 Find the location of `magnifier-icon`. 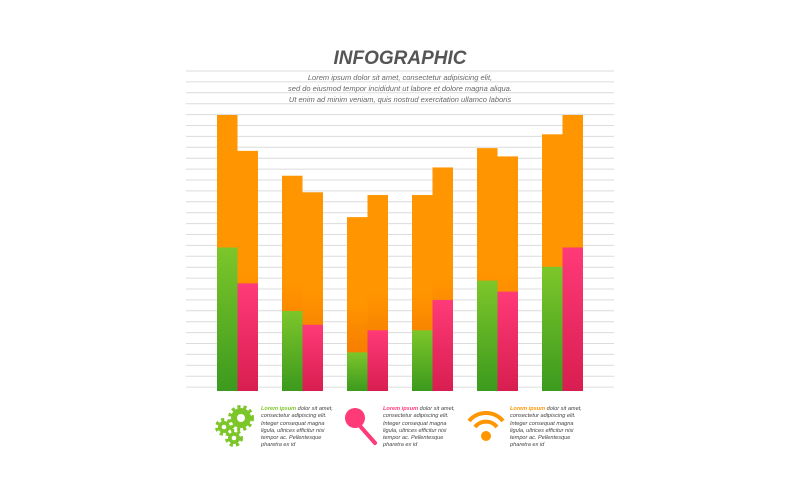

magnifier-icon is located at coordinates (361, 426).